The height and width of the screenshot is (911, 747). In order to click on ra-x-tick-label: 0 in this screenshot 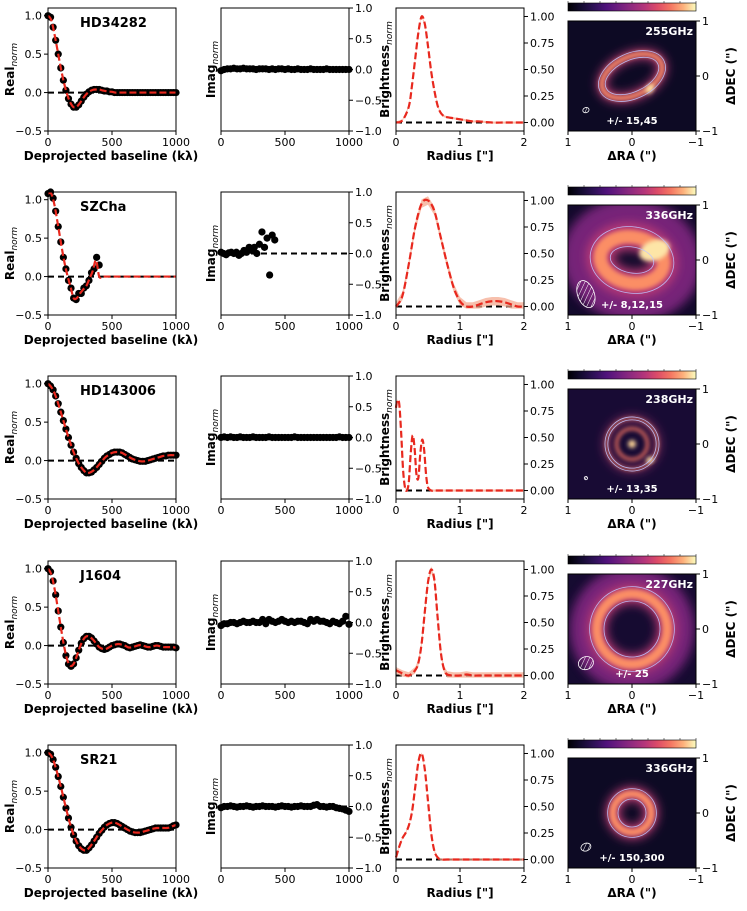, I will do `click(632, 142)`.